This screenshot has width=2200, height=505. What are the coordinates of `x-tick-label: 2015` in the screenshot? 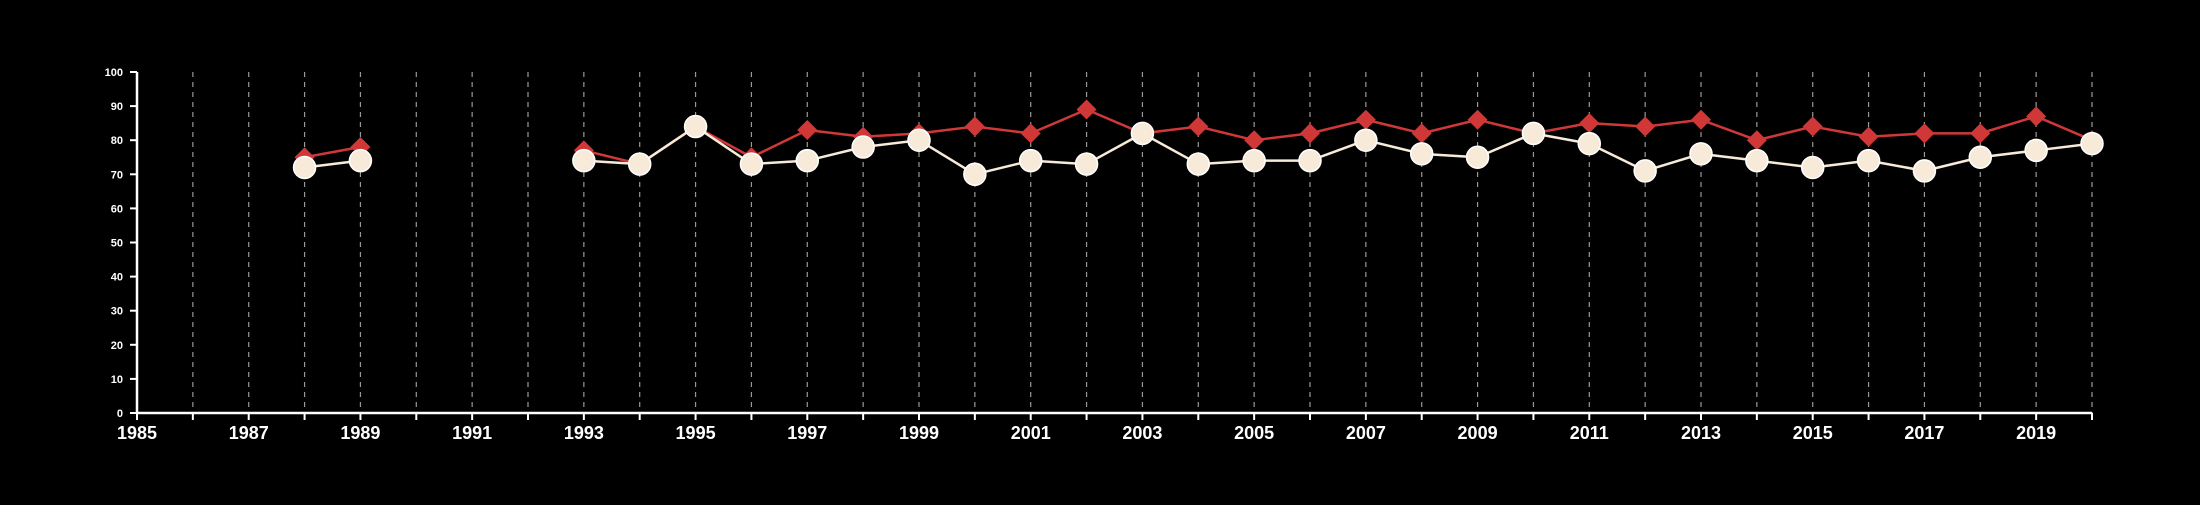 It's located at (1813, 433).